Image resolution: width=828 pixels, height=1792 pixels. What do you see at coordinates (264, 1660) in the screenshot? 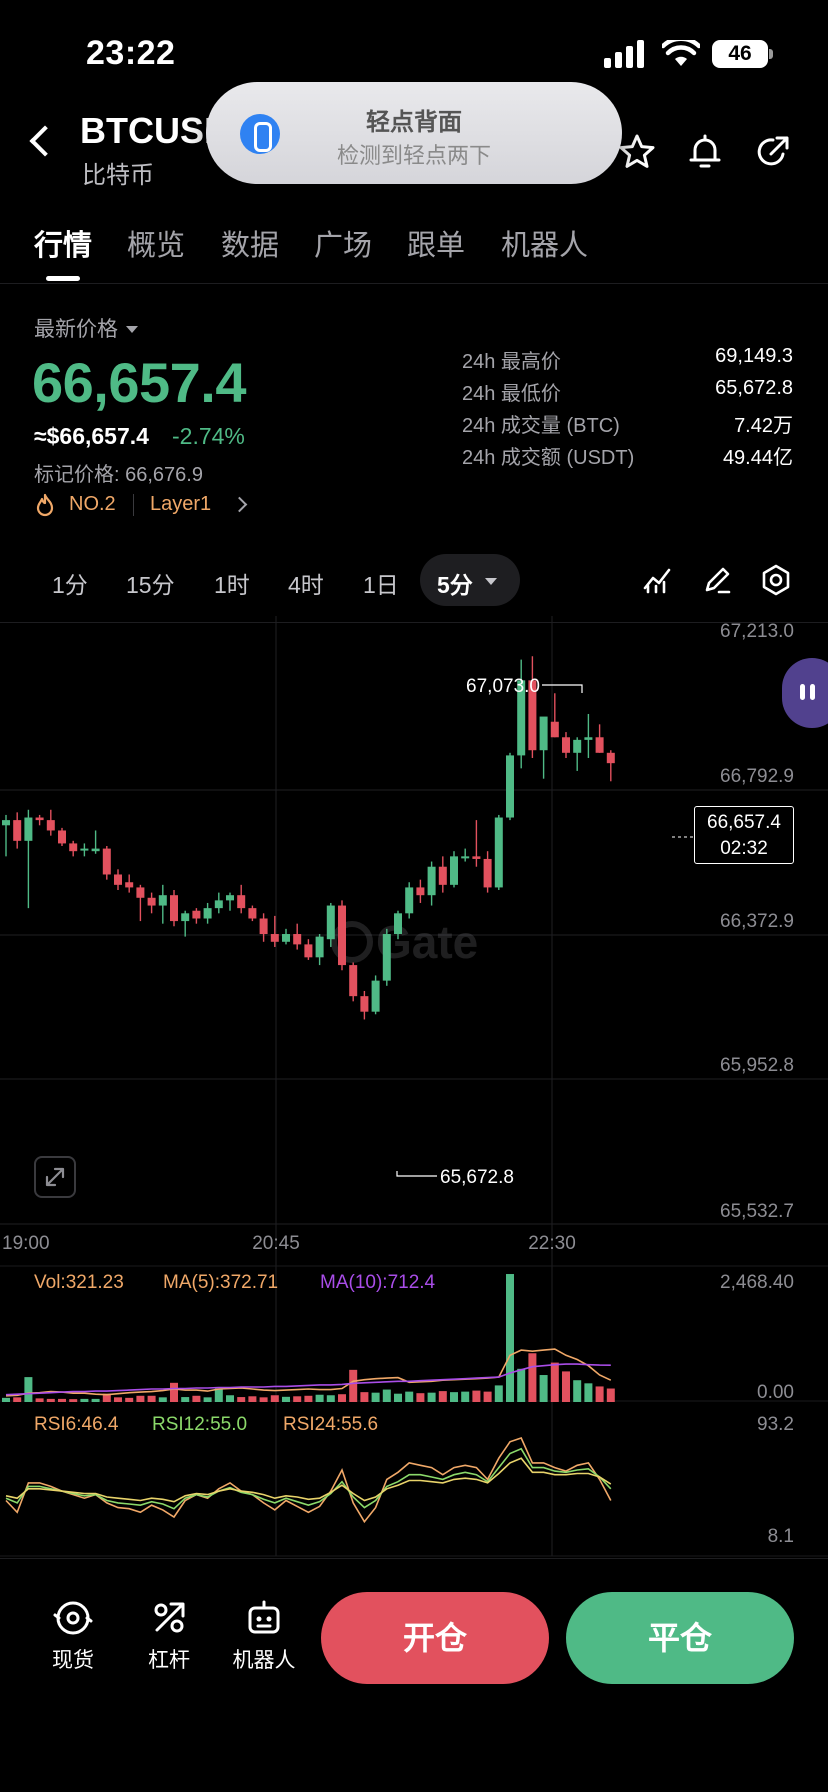
I see `nav-bot-label: 机器人` at bounding box center [264, 1660].